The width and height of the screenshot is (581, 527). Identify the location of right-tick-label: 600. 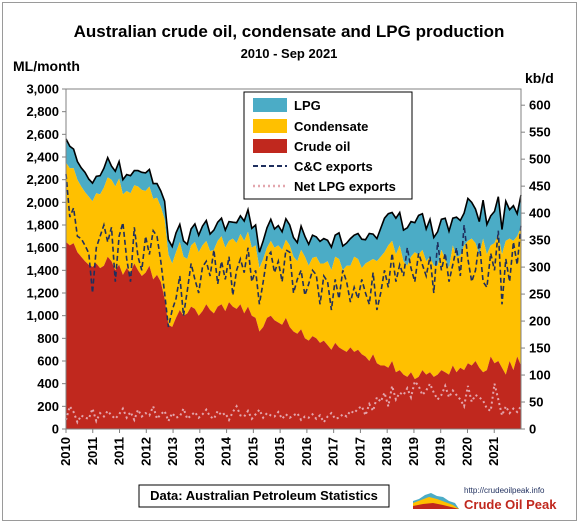
(540, 105).